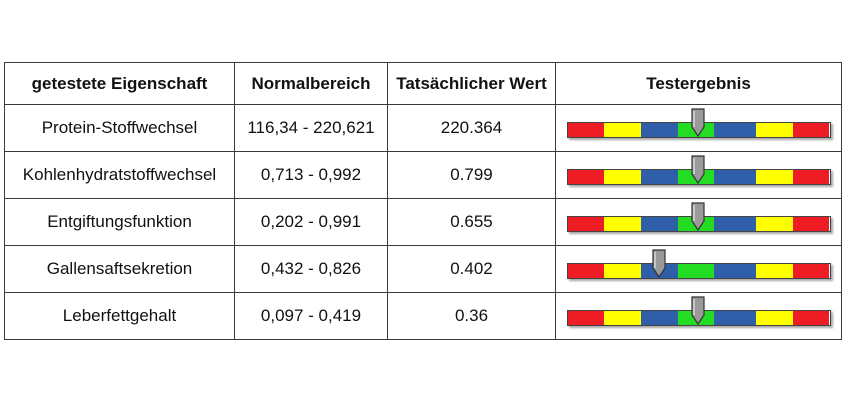 The height and width of the screenshot is (400, 850). Describe the element at coordinates (471, 175) in the screenshot. I see `actual-value-cell: 0.799` at that location.